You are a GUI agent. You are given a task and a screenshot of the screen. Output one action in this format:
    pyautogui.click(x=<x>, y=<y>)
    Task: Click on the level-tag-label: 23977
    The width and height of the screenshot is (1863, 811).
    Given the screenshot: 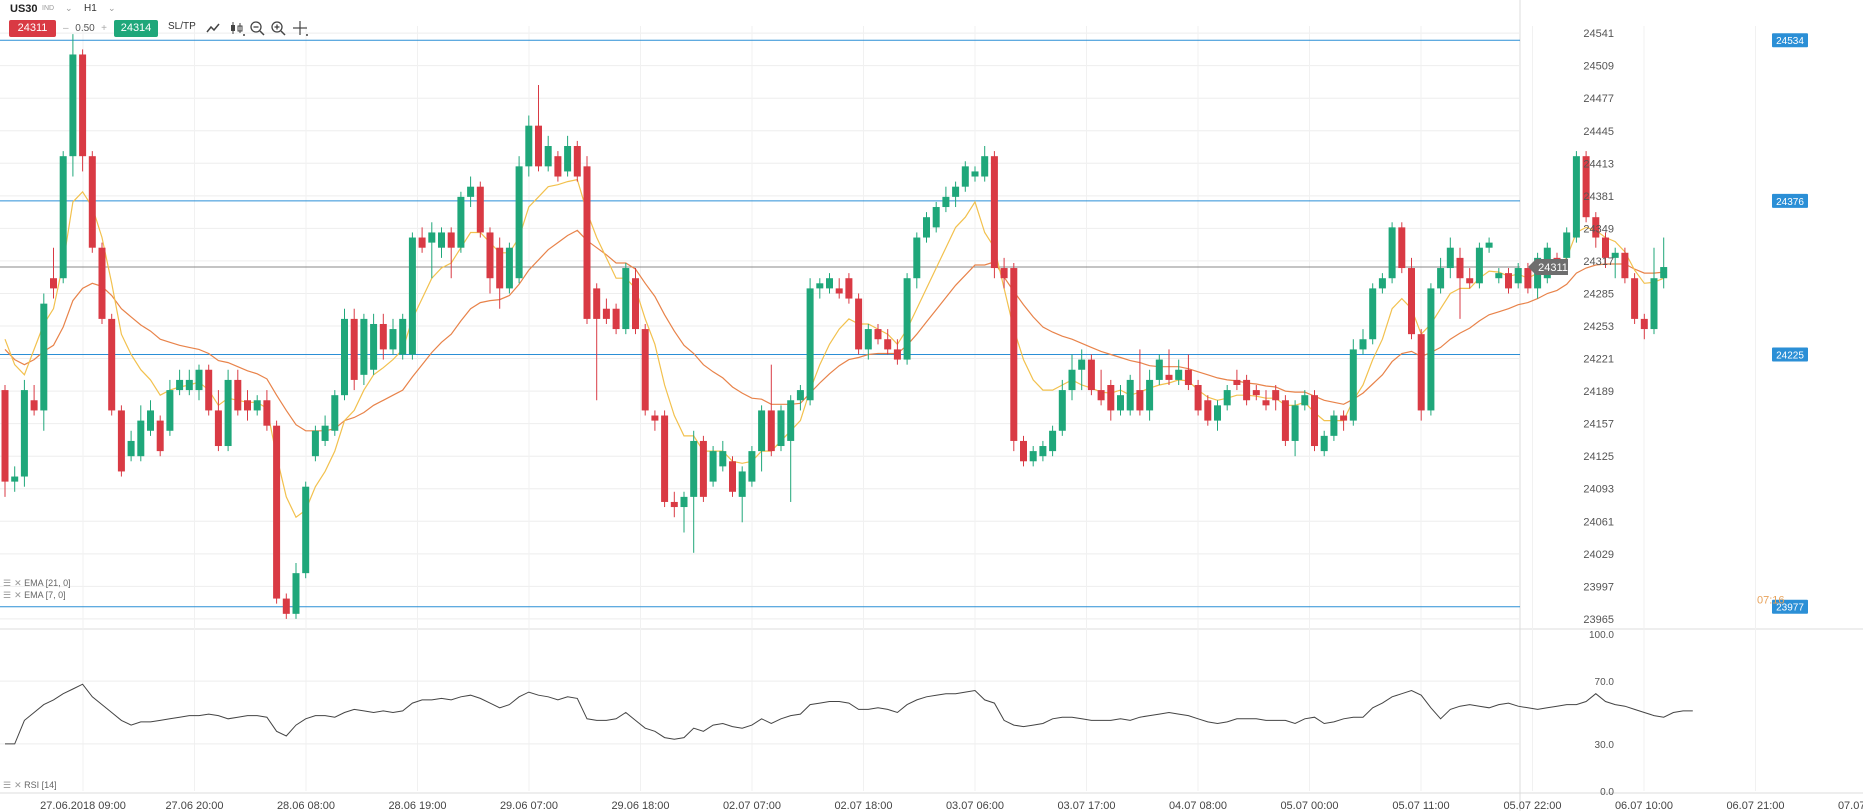 What is the action you would take?
    pyautogui.click(x=1790, y=608)
    